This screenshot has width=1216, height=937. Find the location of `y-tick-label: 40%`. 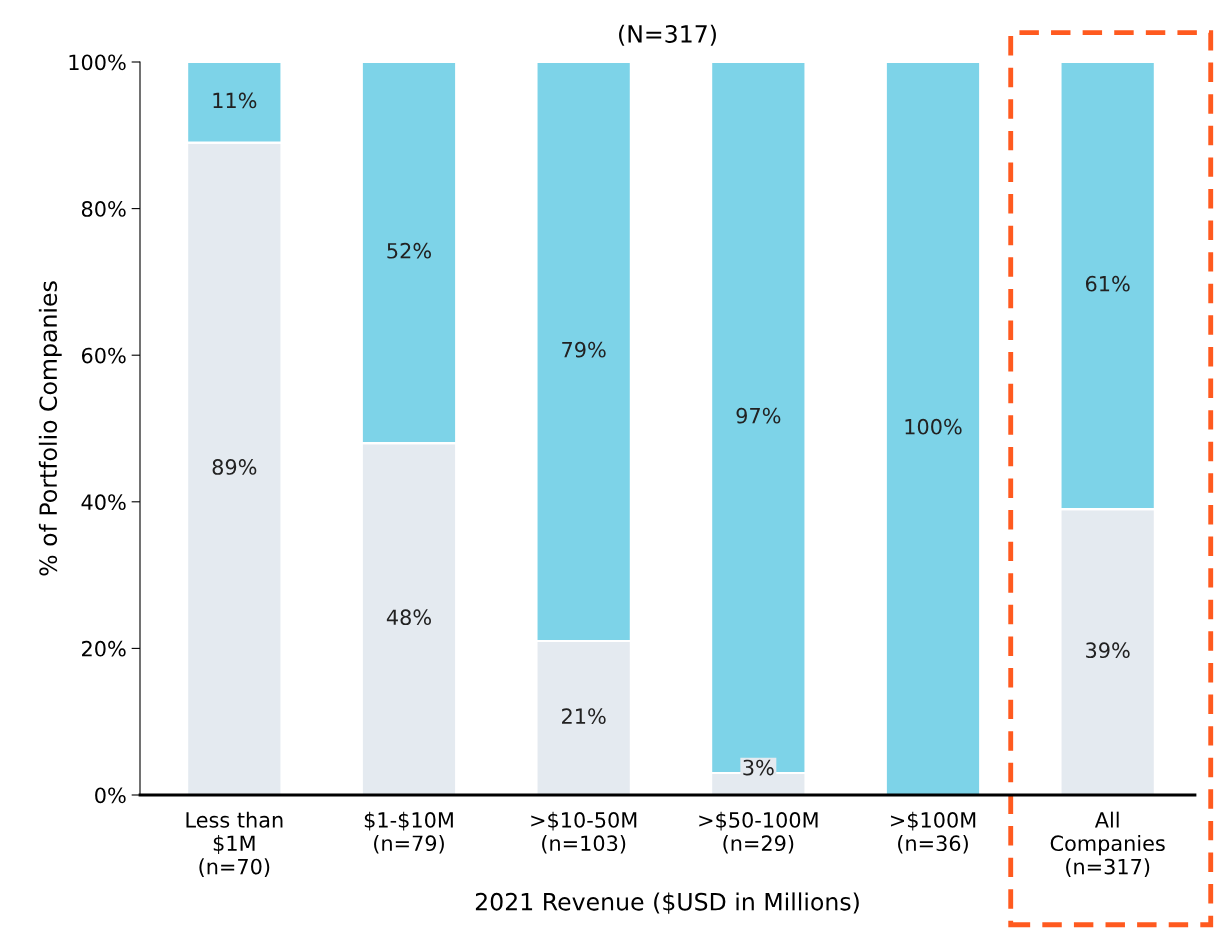

y-tick-label: 40% is located at coordinates (103, 502).